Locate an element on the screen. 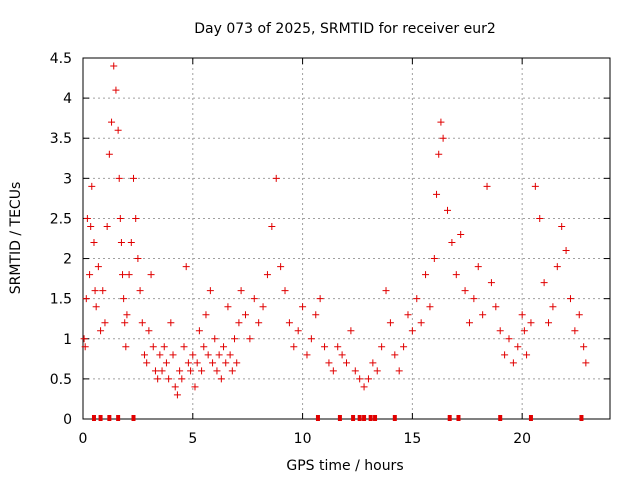 This screenshot has height=480, width=640. y-tick-label: 0 is located at coordinates (67, 420).